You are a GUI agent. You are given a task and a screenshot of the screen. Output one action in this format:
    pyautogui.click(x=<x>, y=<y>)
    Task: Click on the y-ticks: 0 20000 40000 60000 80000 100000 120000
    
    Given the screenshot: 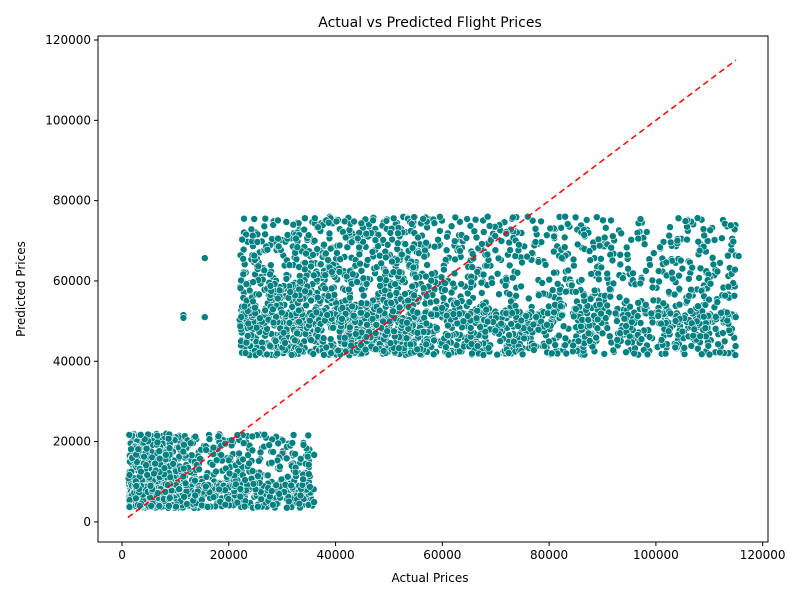 What is the action you would take?
    pyautogui.click(x=71, y=281)
    